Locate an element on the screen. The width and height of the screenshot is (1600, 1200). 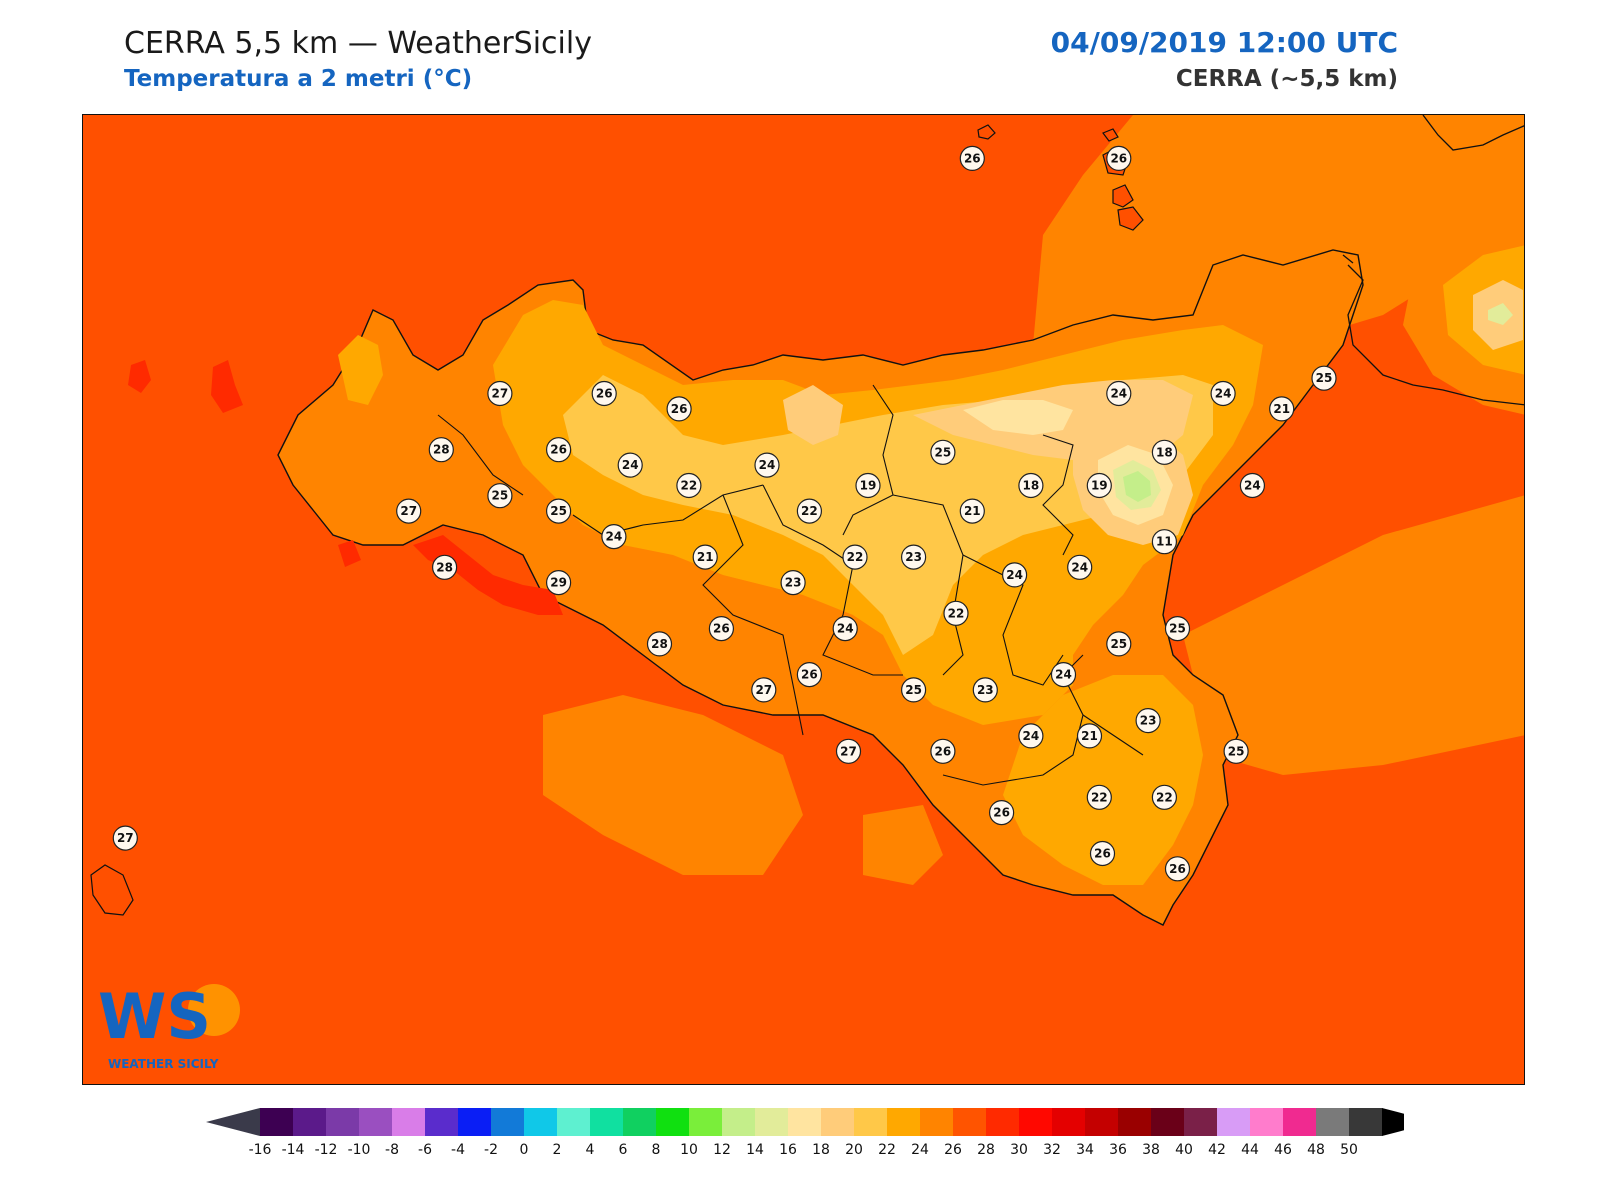
colorbar-tick-31: 46 is located at coordinates (1283, 1150).